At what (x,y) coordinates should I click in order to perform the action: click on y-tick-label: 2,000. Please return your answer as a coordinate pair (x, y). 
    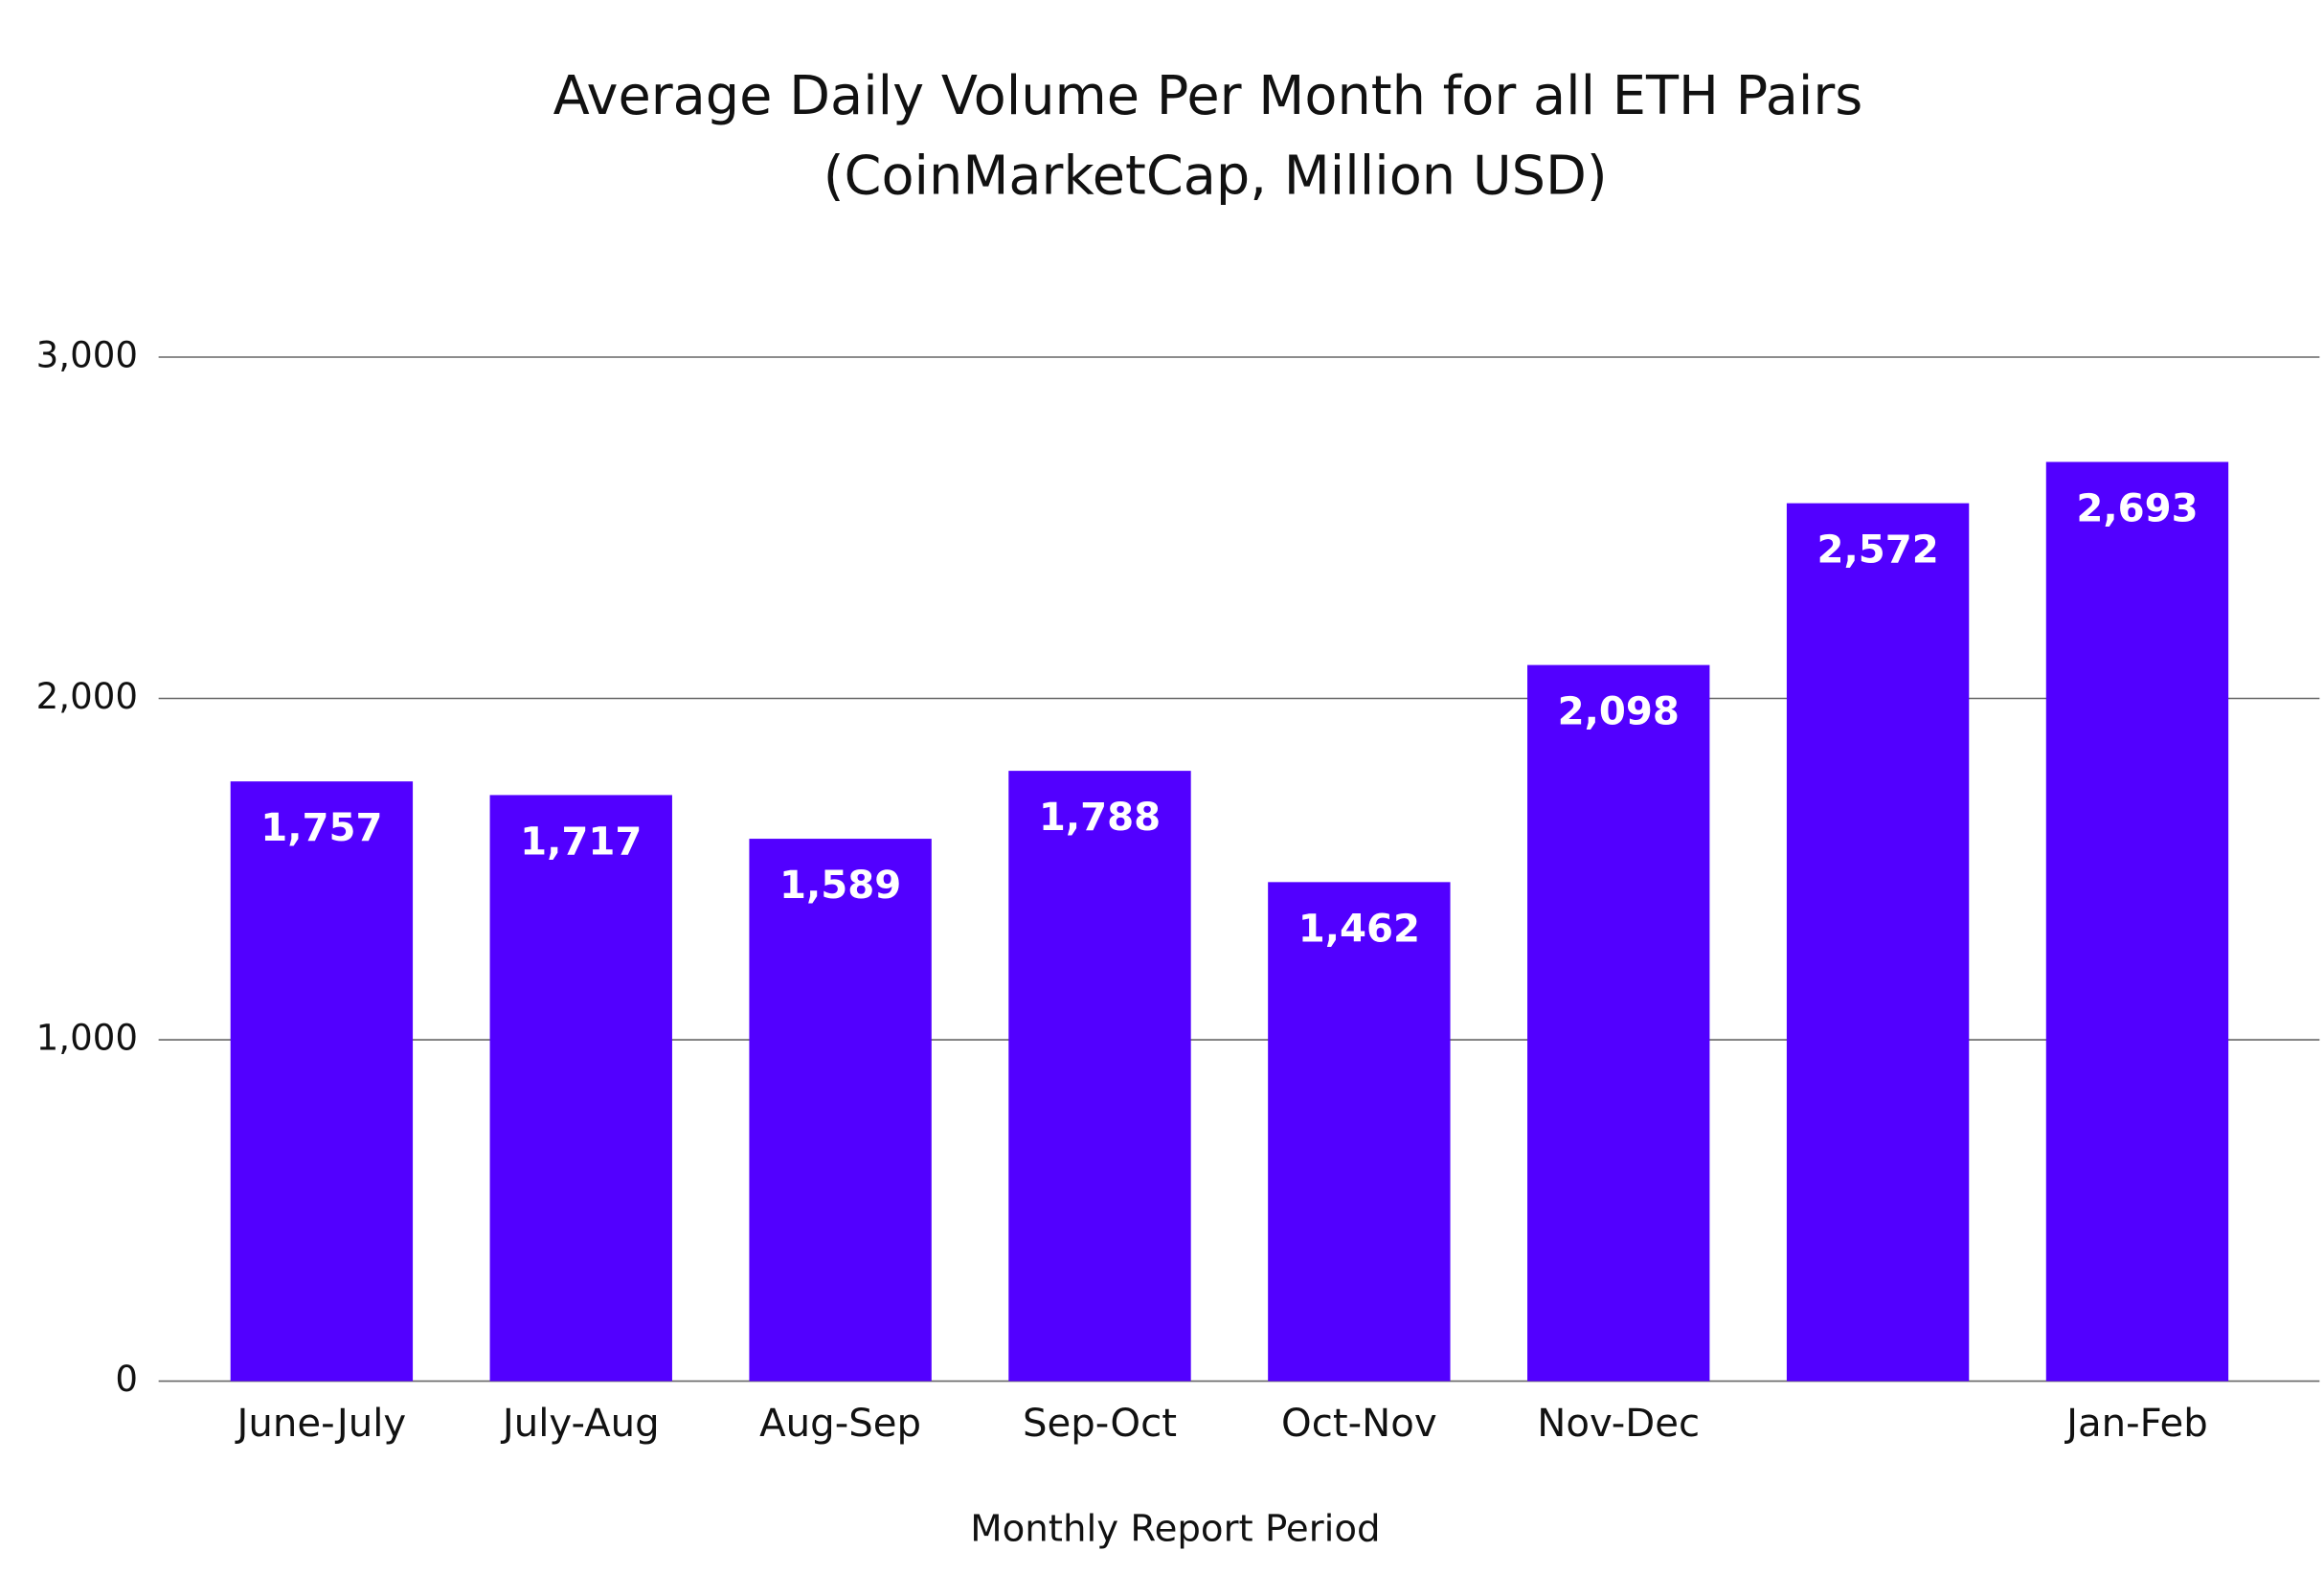
    Looking at the image, I should click on (87, 696).